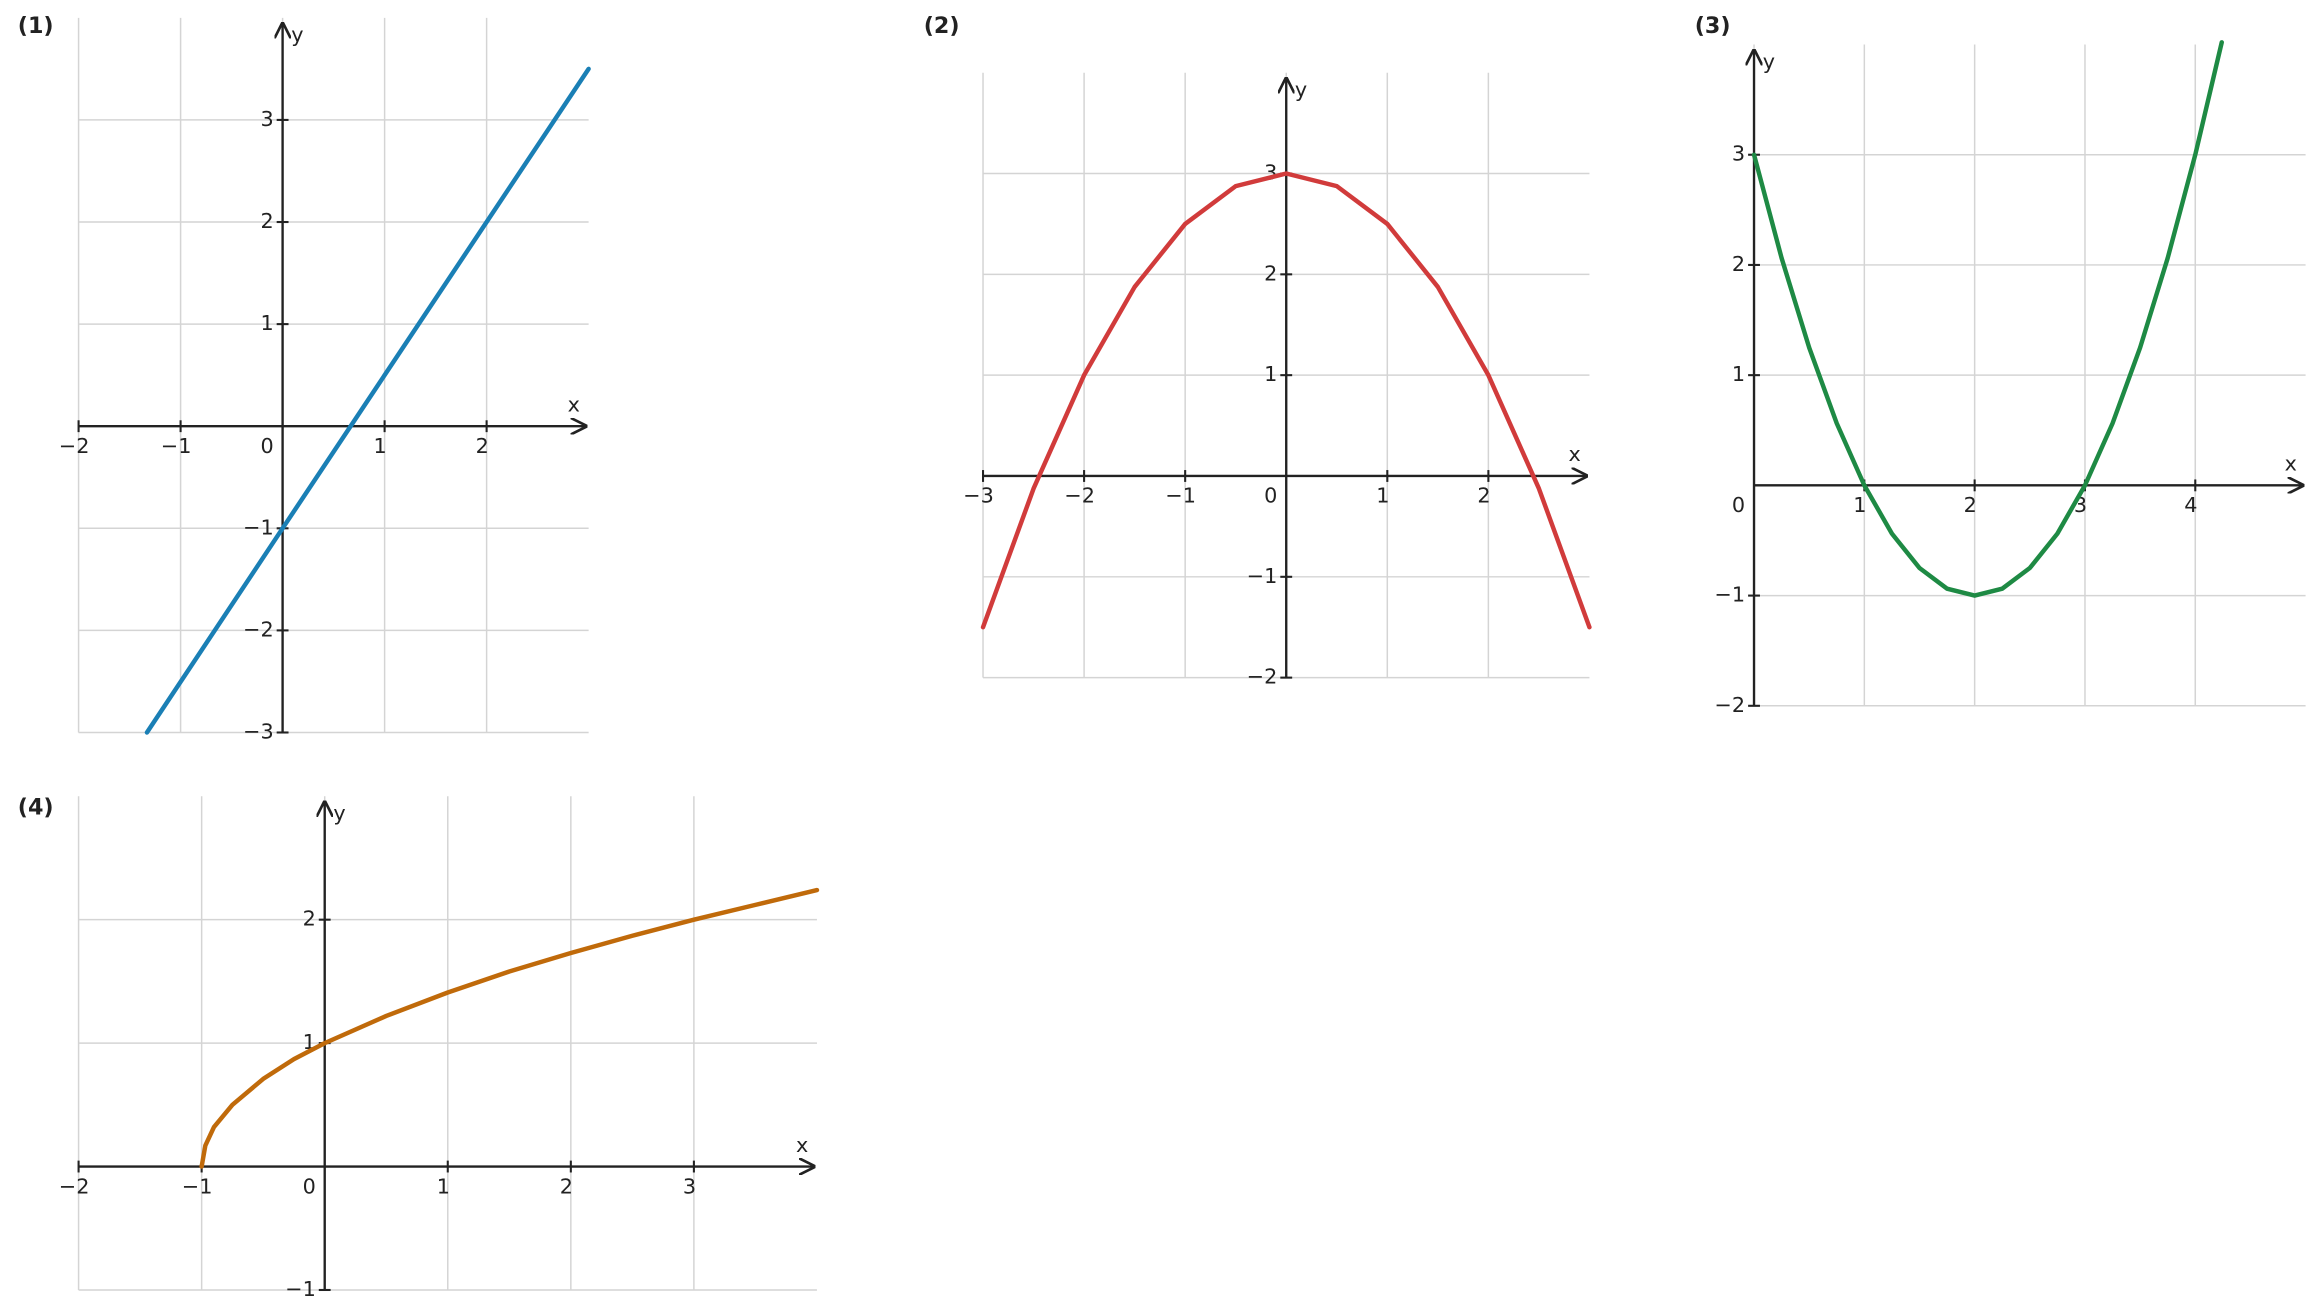 The image size is (2313, 1313). Describe the element at coordinates (36, 808) in the screenshot. I see `panel-label: (4)` at that location.